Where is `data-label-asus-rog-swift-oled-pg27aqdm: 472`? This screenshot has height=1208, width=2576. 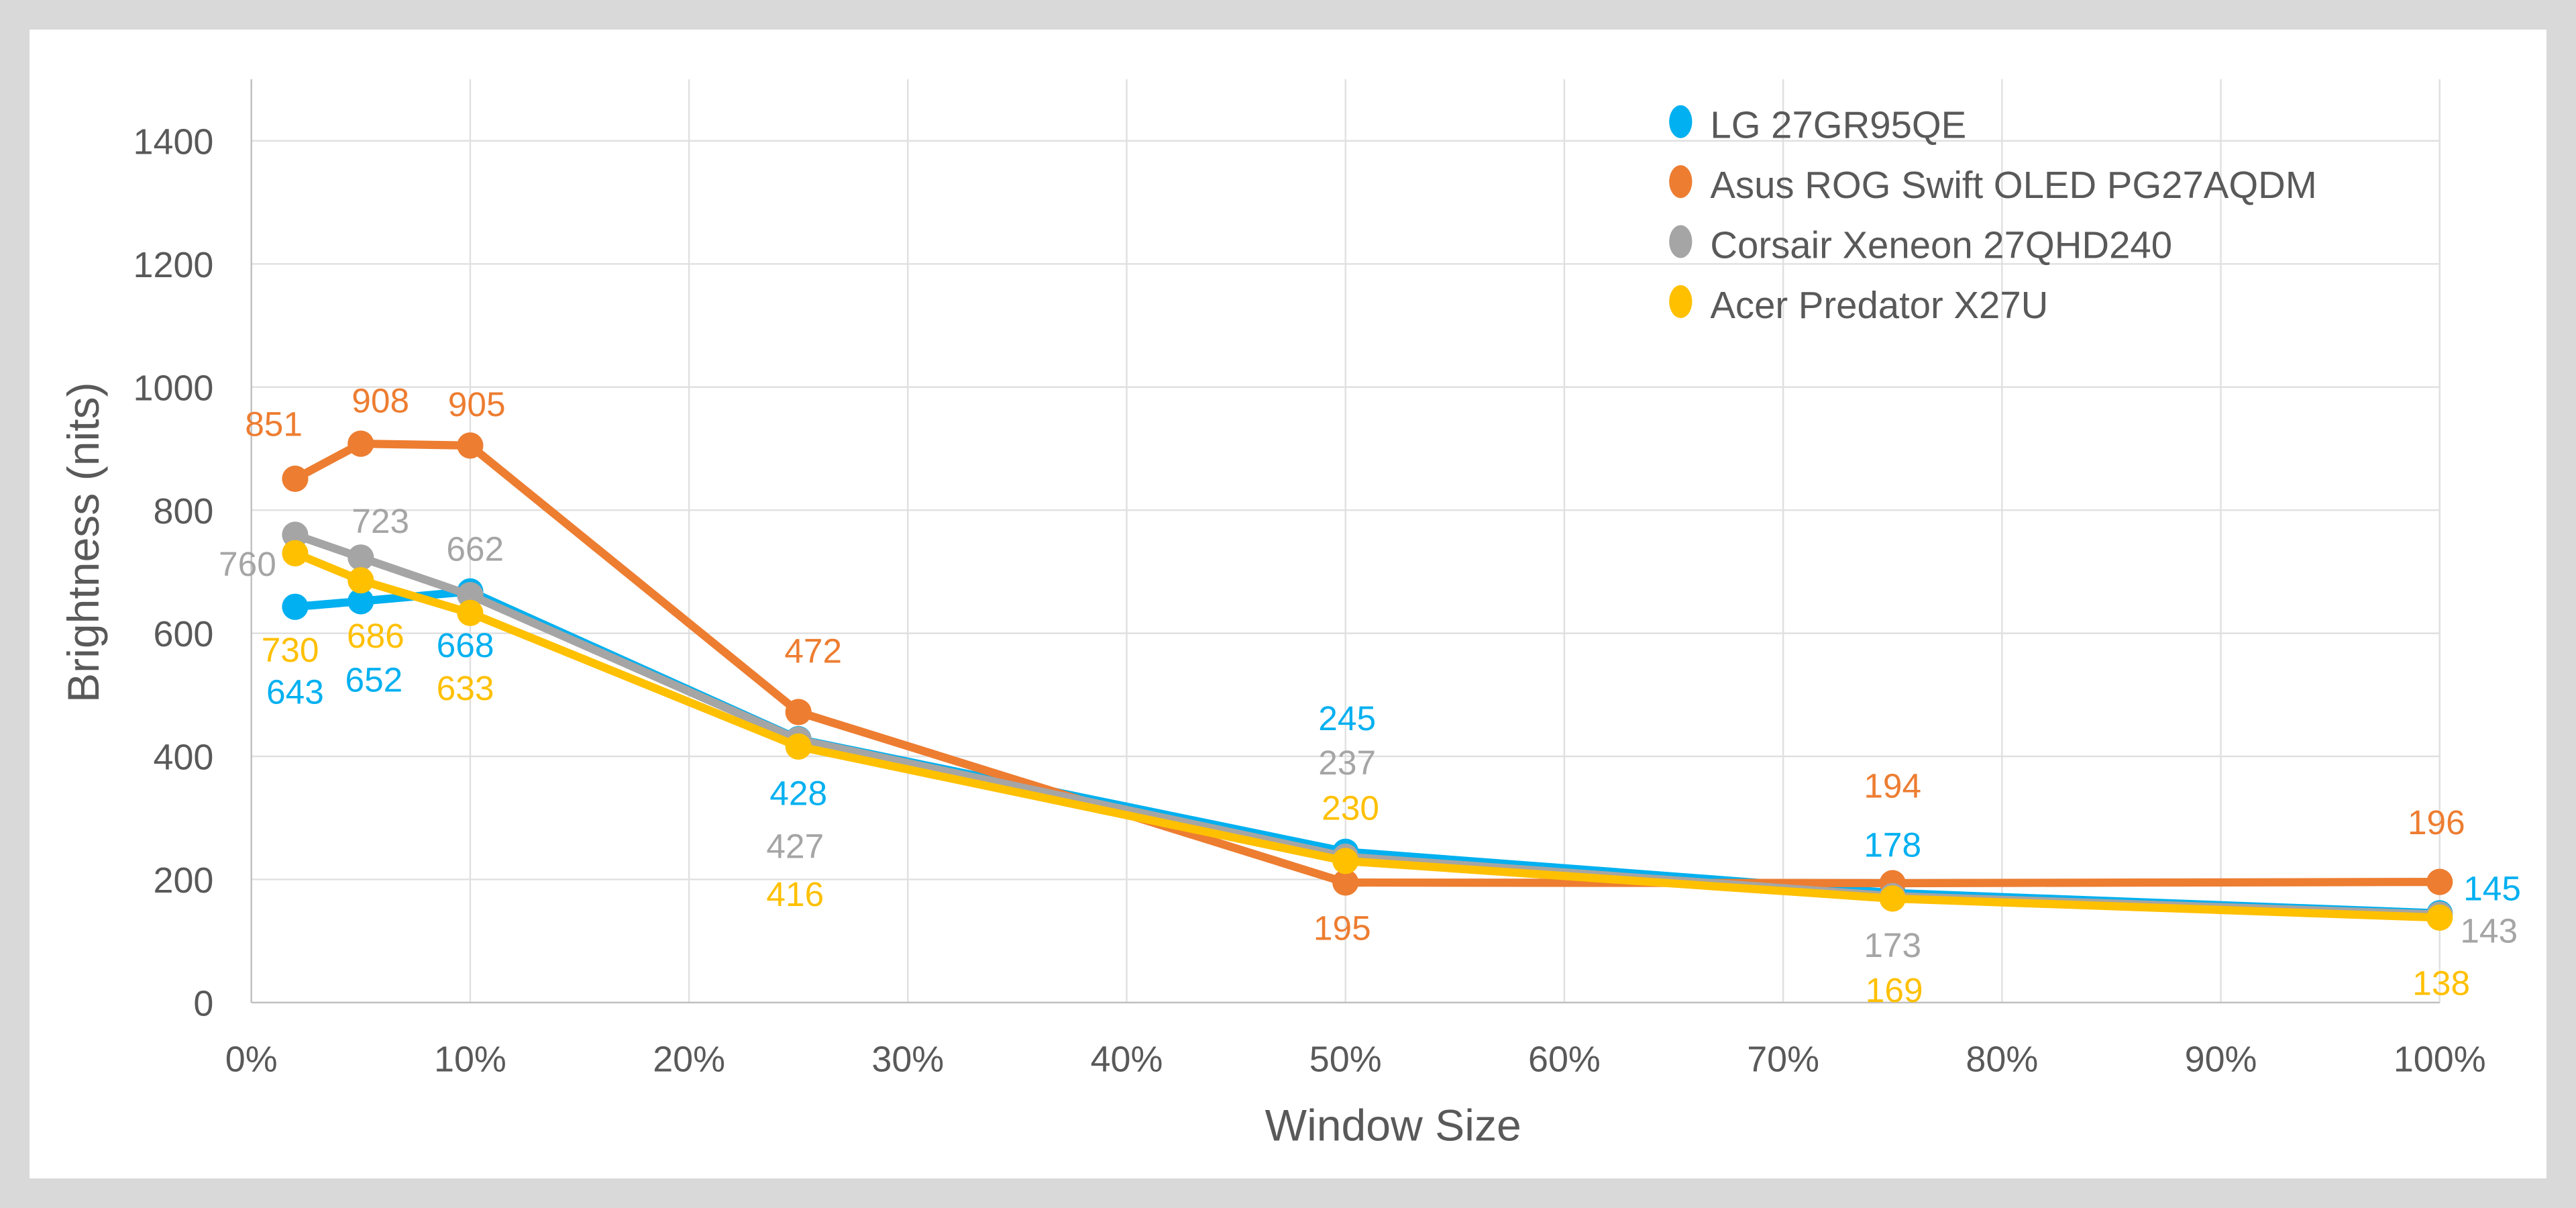
data-label-asus-rog-swift-oled-pg27aqdm: 472 is located at coordinates (813, 651).